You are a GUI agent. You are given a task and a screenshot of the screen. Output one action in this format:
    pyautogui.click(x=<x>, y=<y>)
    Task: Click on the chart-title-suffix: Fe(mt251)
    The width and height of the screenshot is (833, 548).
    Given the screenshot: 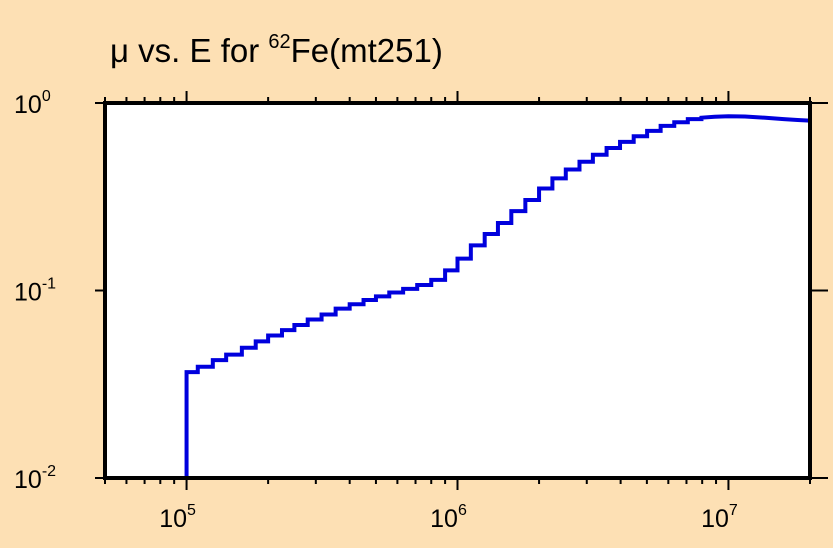 What is the action you would take?
    pyautogui.click(x=367, y=50)
    